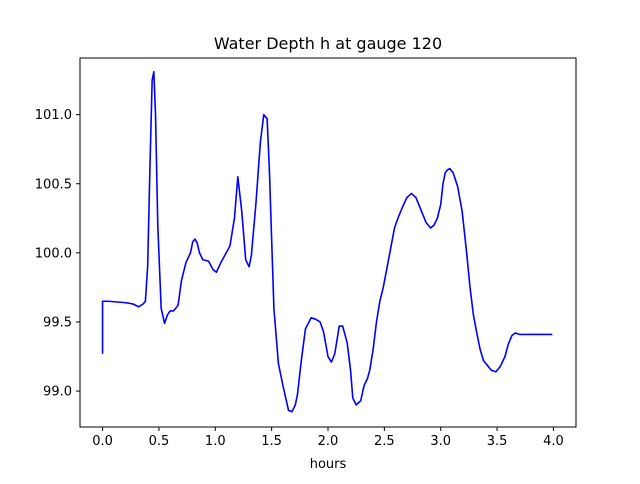 This screenshot has width=640, height=484. Describe the element at coordinates (328, 464) in the screenshot. I see `x-axis-label: hours` at that location.